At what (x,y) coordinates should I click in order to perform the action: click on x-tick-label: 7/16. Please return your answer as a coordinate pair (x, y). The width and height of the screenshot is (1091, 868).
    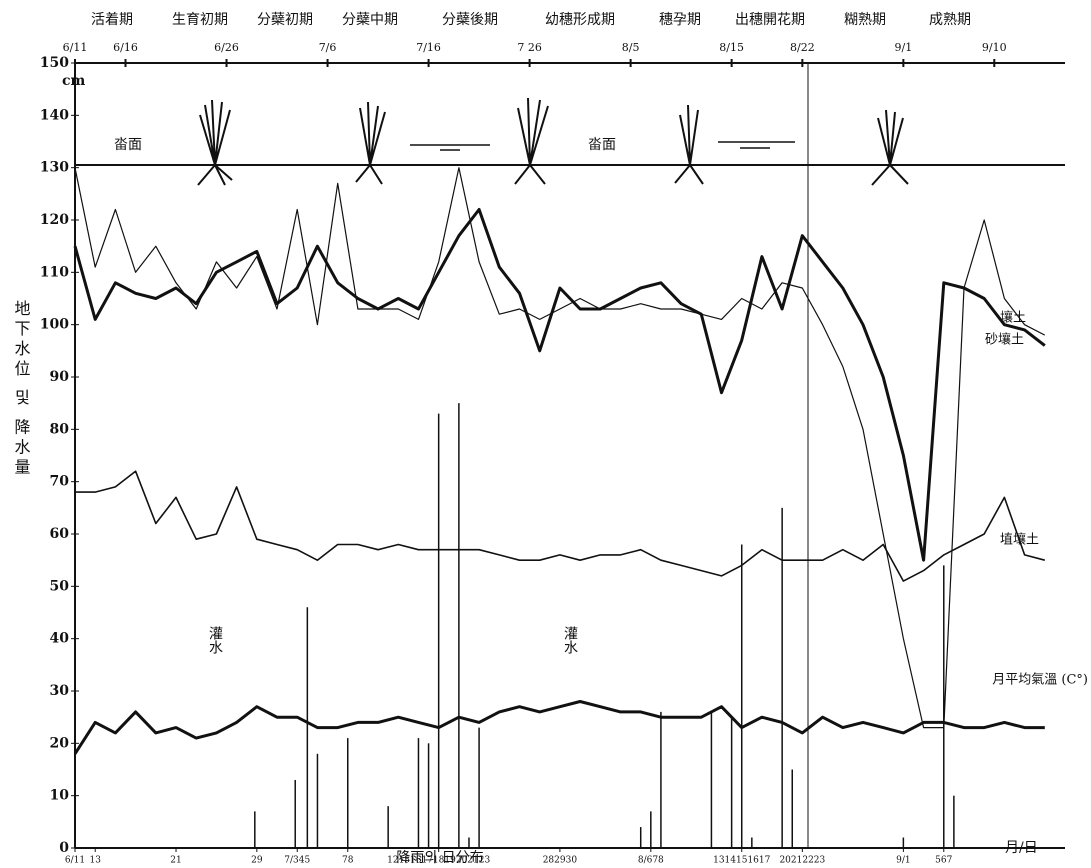
    Looking at the image, I should click on (428, 47).